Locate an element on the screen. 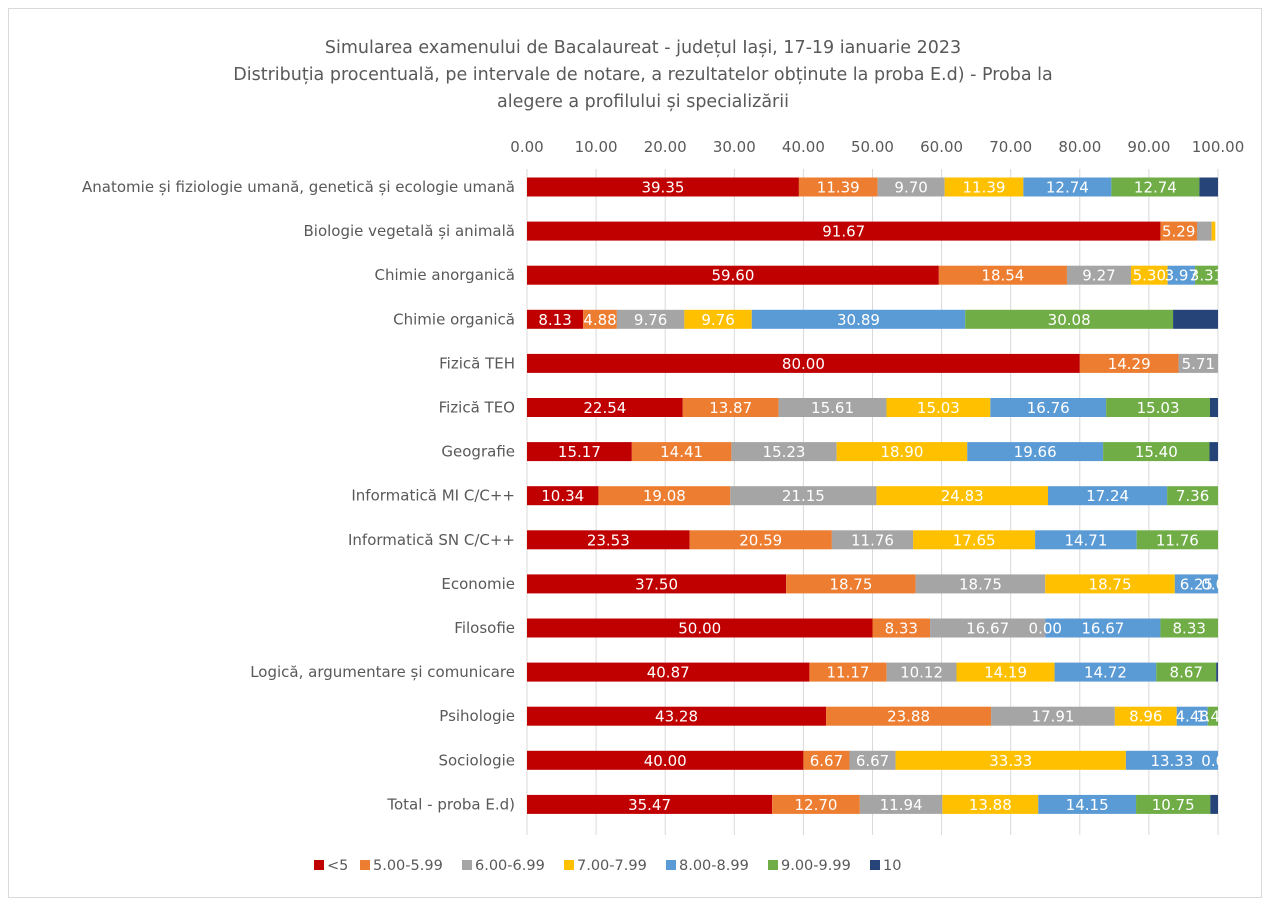  data-label: 23.88 is located at coordinates (908, 717).